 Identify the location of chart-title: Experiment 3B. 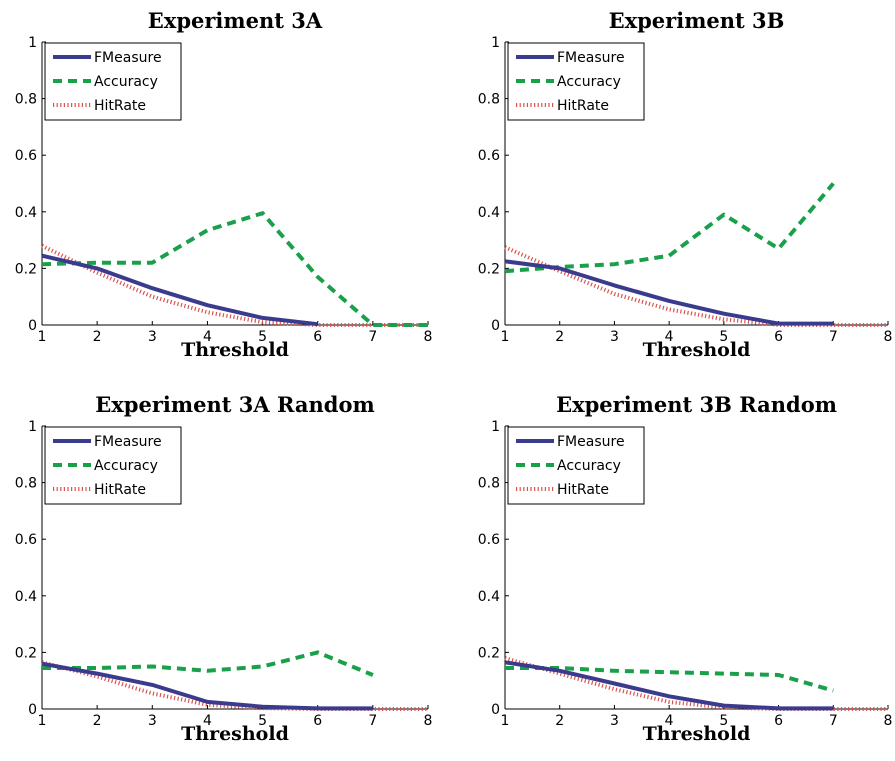
(697, 20).